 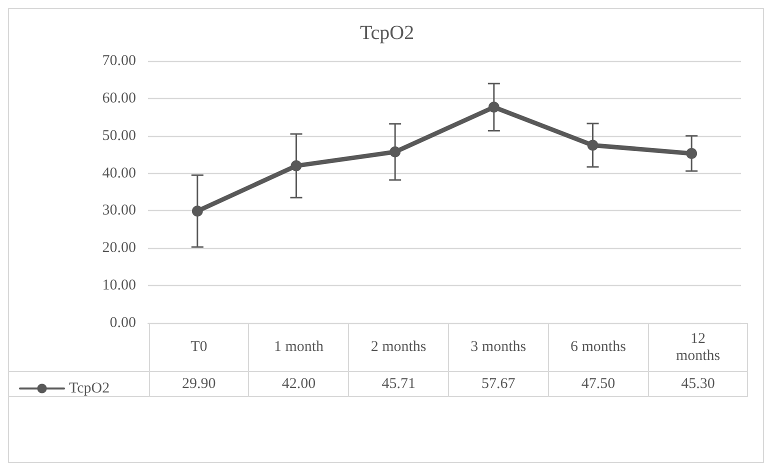 What do you see at coordinates (199, 347) in the screenshot?
I see `x-tick-label: T0` at bounding box center [199, 347].